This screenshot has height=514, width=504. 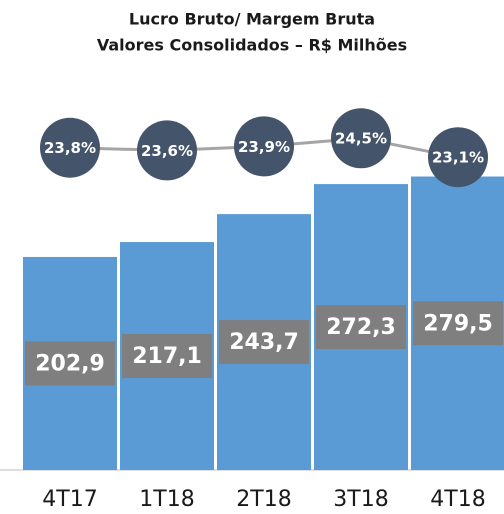 I want to click on value-label: 279,5, so click(x=458, y=323).